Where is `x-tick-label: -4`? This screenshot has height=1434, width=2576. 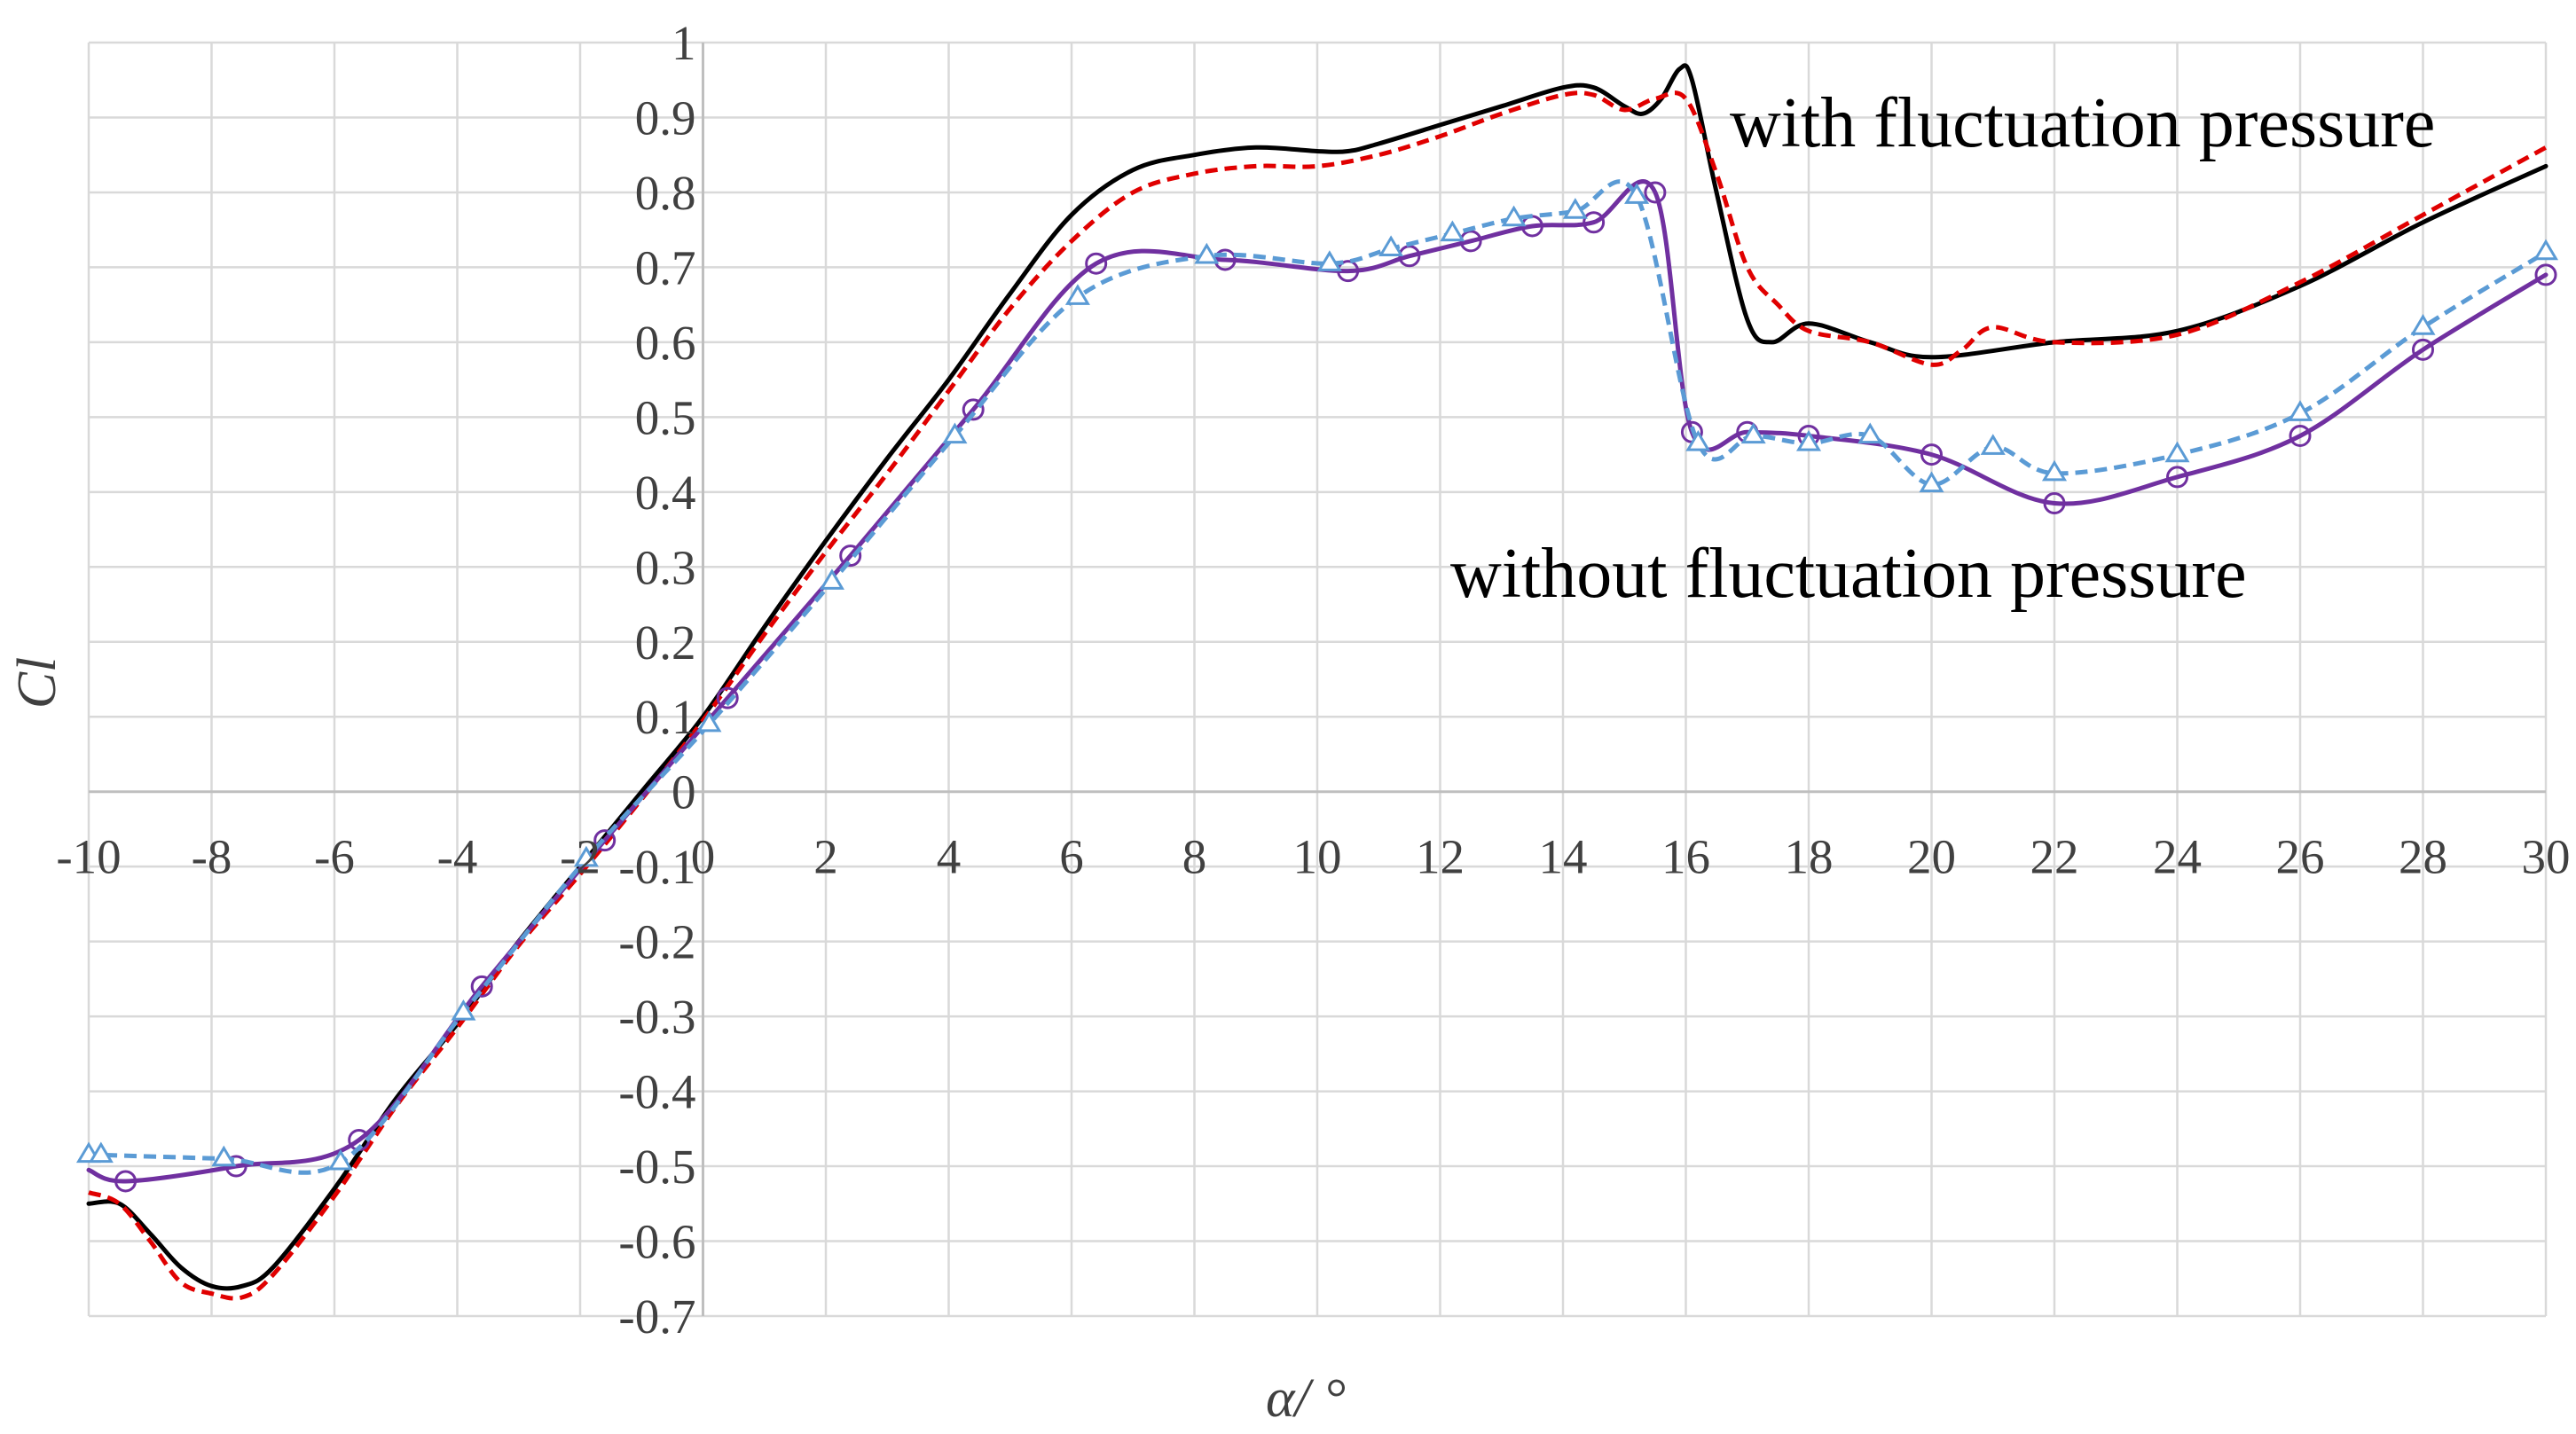
x-tick-label: -4 is located at coordinates (457, 857).